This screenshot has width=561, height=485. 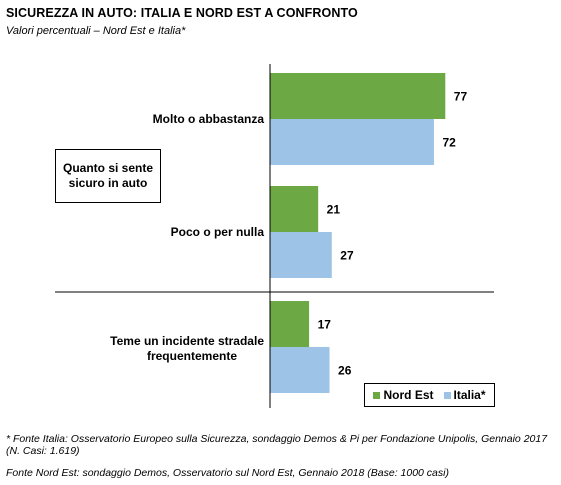 I want to click on chart-subtitle: Valori percentuali – Nord Est e Italia*, so click(x=96, y=31).